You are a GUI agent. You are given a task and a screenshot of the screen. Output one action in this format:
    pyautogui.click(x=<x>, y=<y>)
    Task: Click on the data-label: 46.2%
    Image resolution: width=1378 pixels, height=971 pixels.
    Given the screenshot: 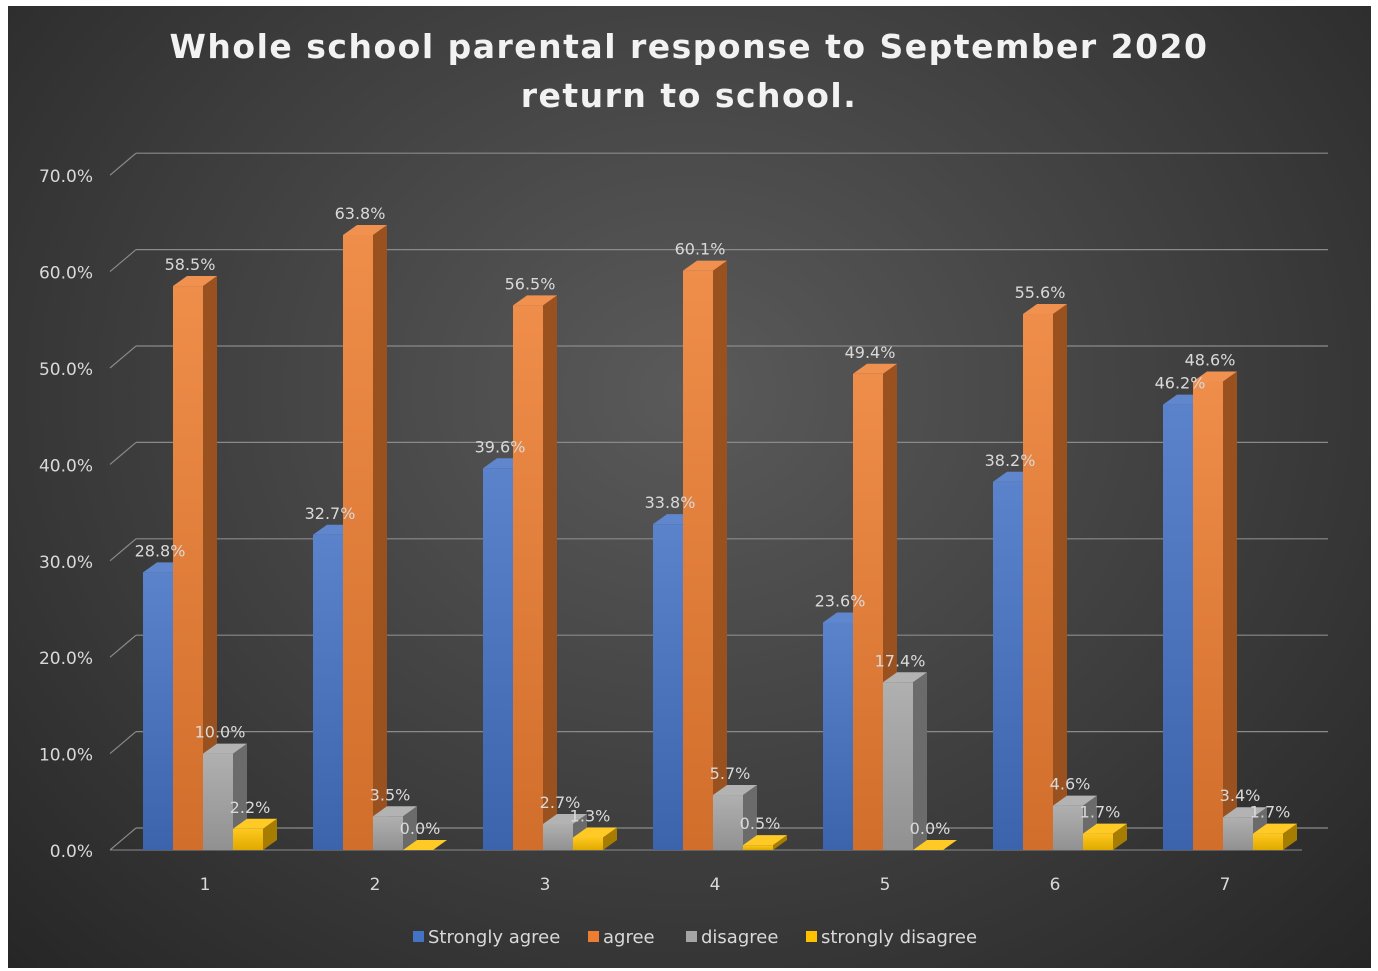 What is the action you would take?
    pyautogui.click(x=1180, y=383)
    